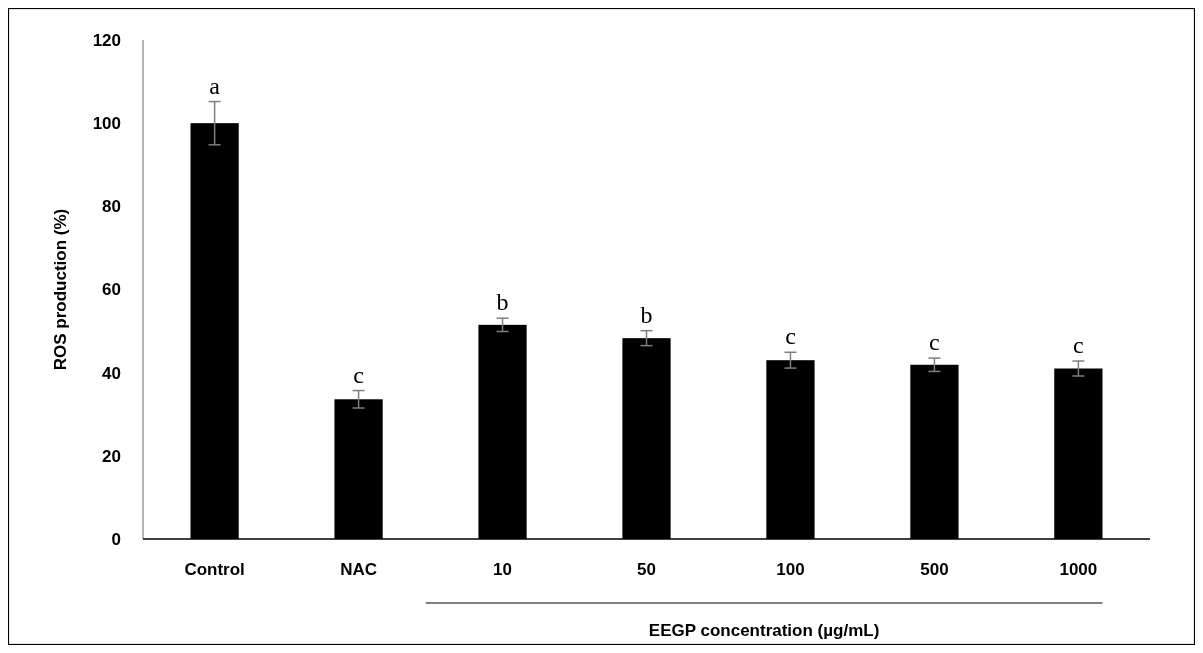 The width and height of the screenshot is (1203, 653). What do you see at coordinates (215, 85) in the screenshot?
I see `annotation: a` at bounding box center [215, 85].